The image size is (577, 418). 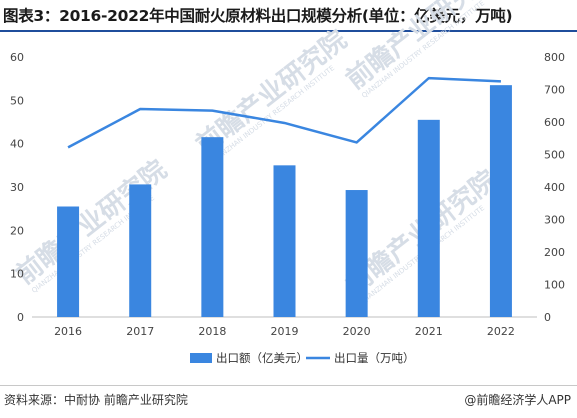 I want to click on x-tick-label: 2022, so click(x=501, y=331).